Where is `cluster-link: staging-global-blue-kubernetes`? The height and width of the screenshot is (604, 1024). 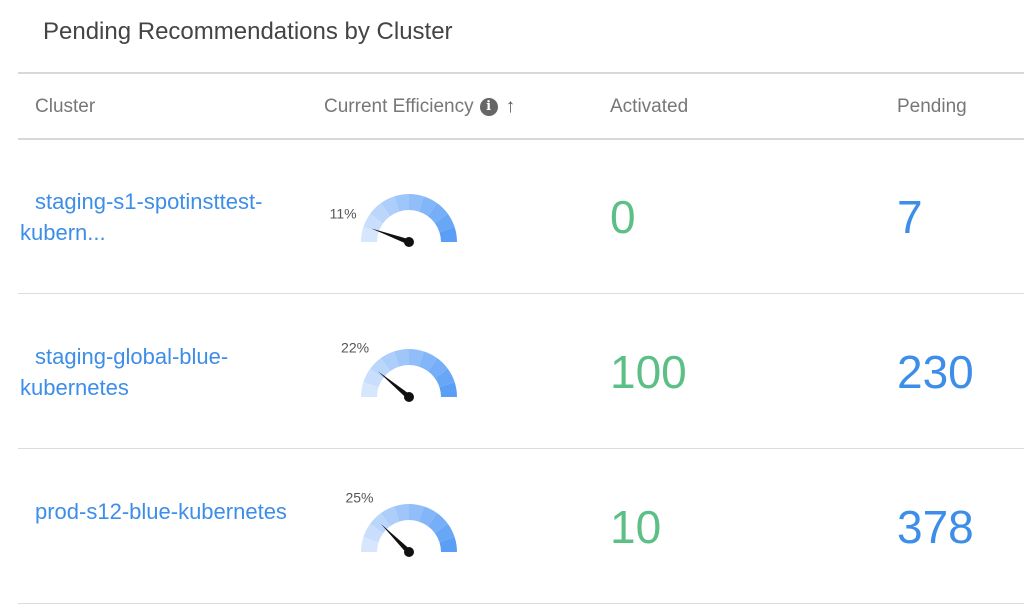
cluster-link: staging-global-blue-kubernetes is located at coordinates (124, 372).